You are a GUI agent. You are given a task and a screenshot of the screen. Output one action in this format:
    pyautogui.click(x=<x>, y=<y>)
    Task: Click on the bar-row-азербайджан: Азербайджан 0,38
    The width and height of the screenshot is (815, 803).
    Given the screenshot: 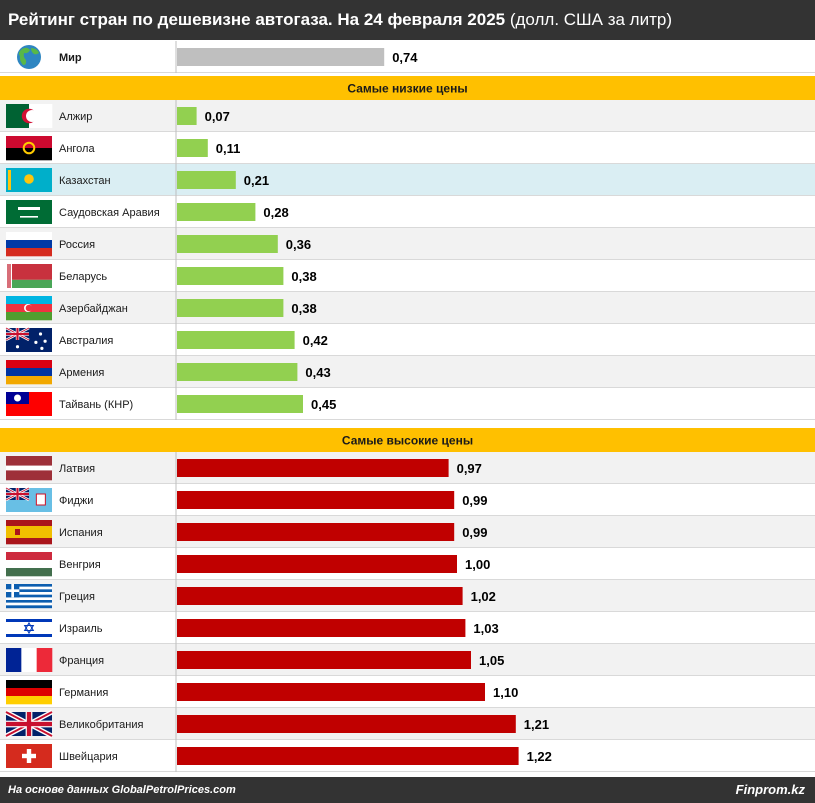 What is the action you would take?
    pyautogui.click(x=407, y=308)
    